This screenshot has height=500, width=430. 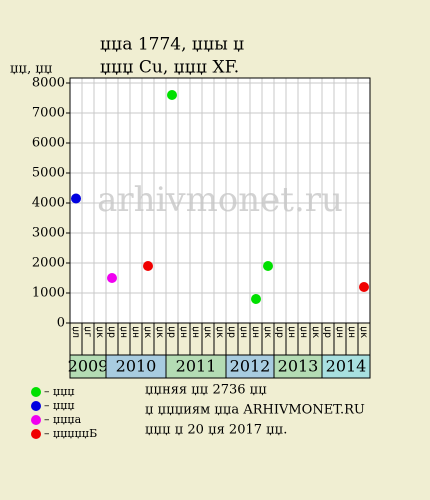 I want to click on chart-subtitle: џџџ Cu, џџџ XF., so click(x=169, y=68).